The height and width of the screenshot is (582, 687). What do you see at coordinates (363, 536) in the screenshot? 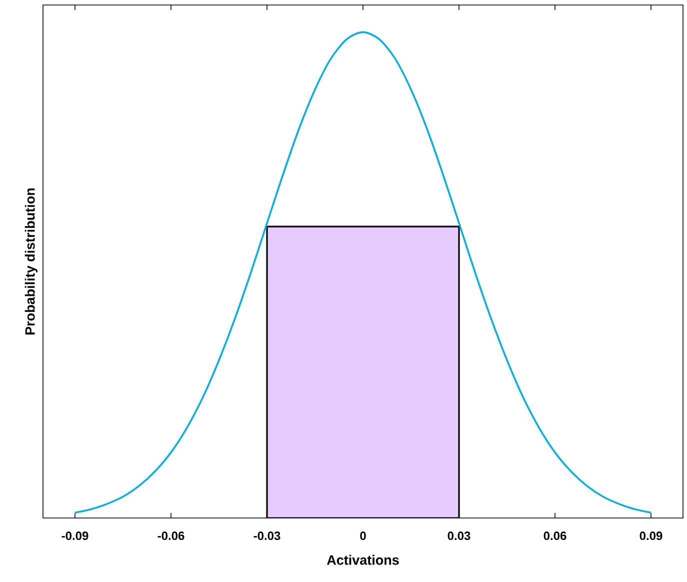
I see `x-tick-label: 0` at bounding box center [363, 536].